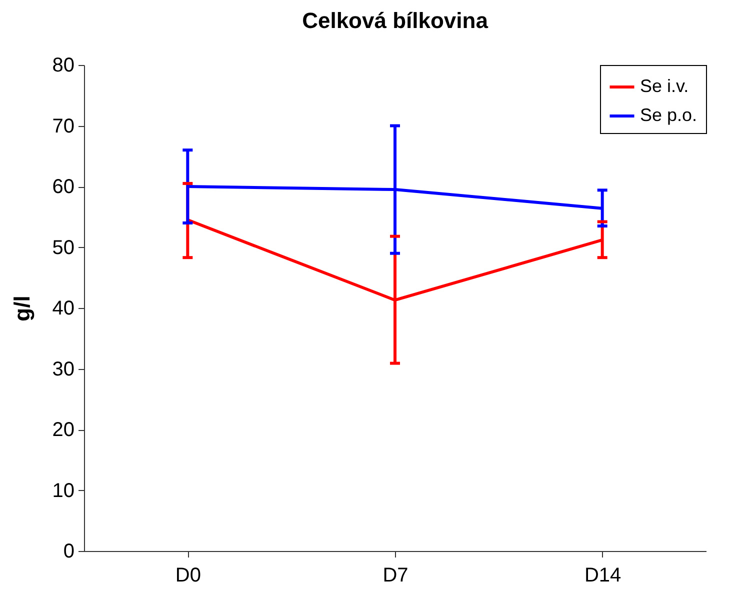  What do you see at coordinates (63, 65) in the screenshot?
I see `y-tick-label: 80` at bounding box center [63, 65].